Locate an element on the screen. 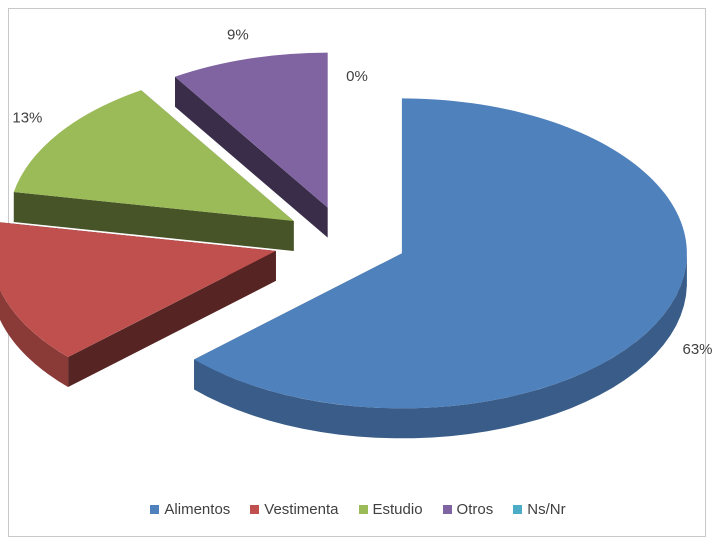  legend-item: Estudio is located at coordinates (390, 509).